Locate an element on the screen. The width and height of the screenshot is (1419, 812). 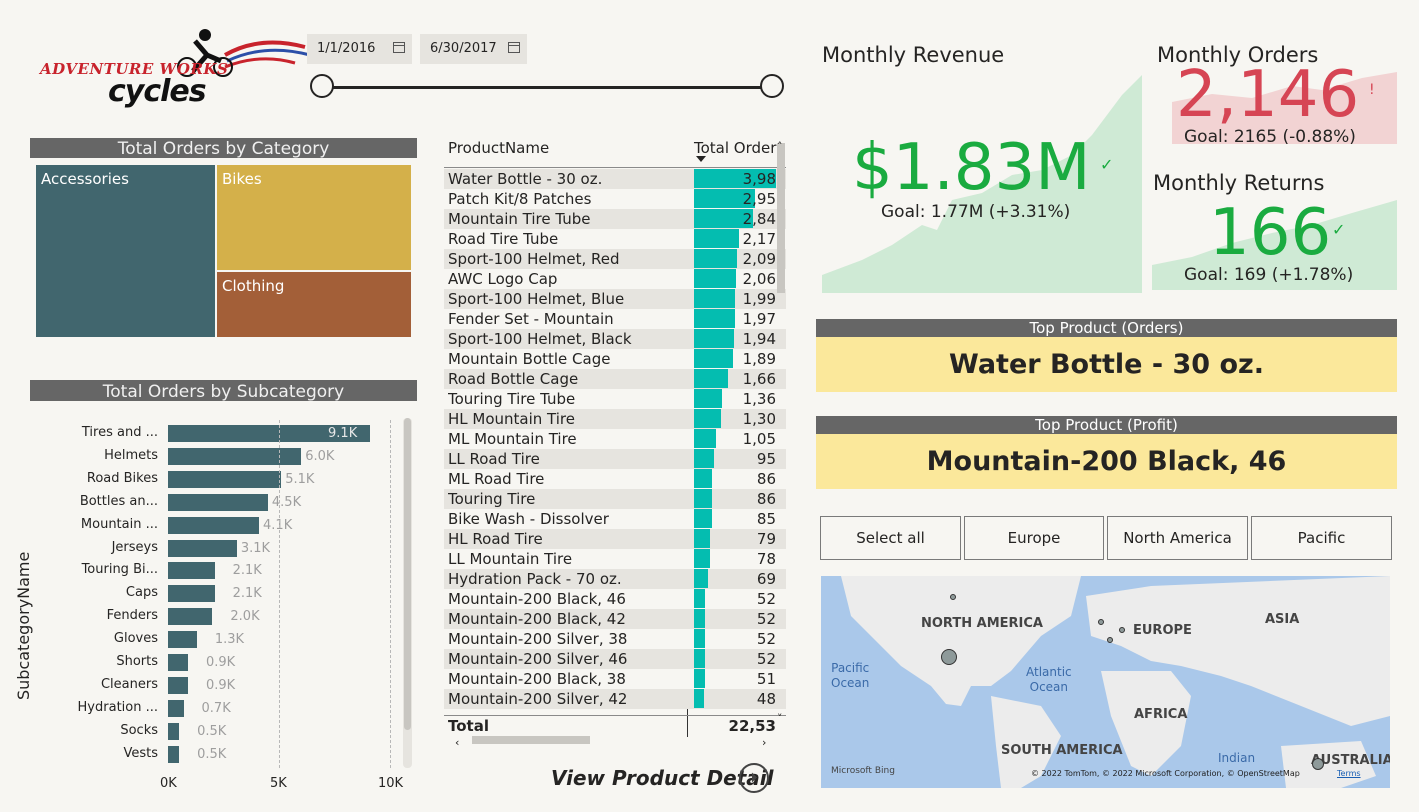
date-range-start-handle is located at coordinates (322, 86).